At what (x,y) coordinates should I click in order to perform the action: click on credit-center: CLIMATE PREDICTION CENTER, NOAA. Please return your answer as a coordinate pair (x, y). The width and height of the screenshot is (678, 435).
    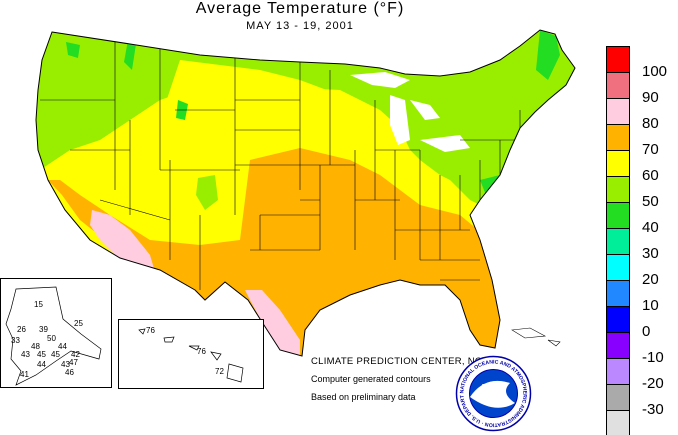
    Looking at the image, I should click on (403, 361).